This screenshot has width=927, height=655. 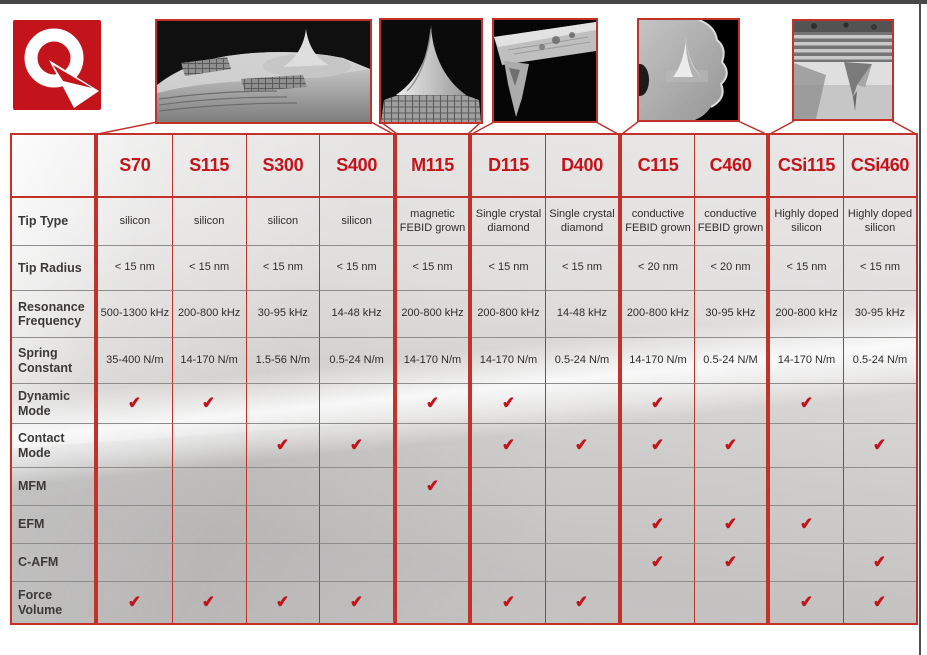 I want to click on col-header-CSi115: CSi115, so click(x=806, y=166).